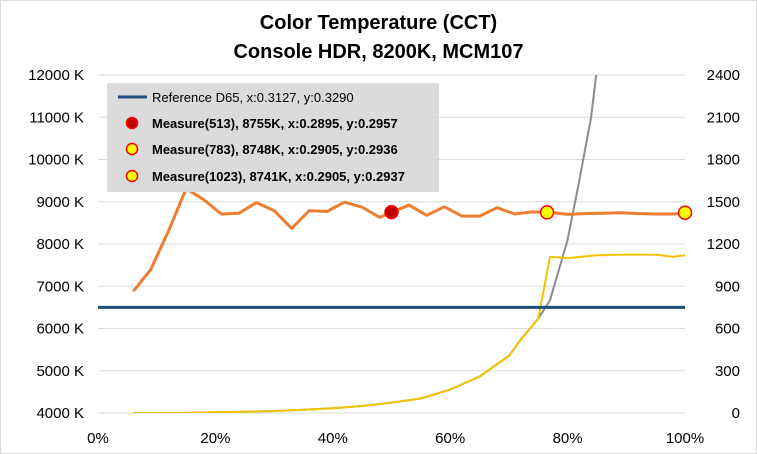  I want to click on chart-subtitle: Console HDR, 8200K, MCM107, so click(378, 52).